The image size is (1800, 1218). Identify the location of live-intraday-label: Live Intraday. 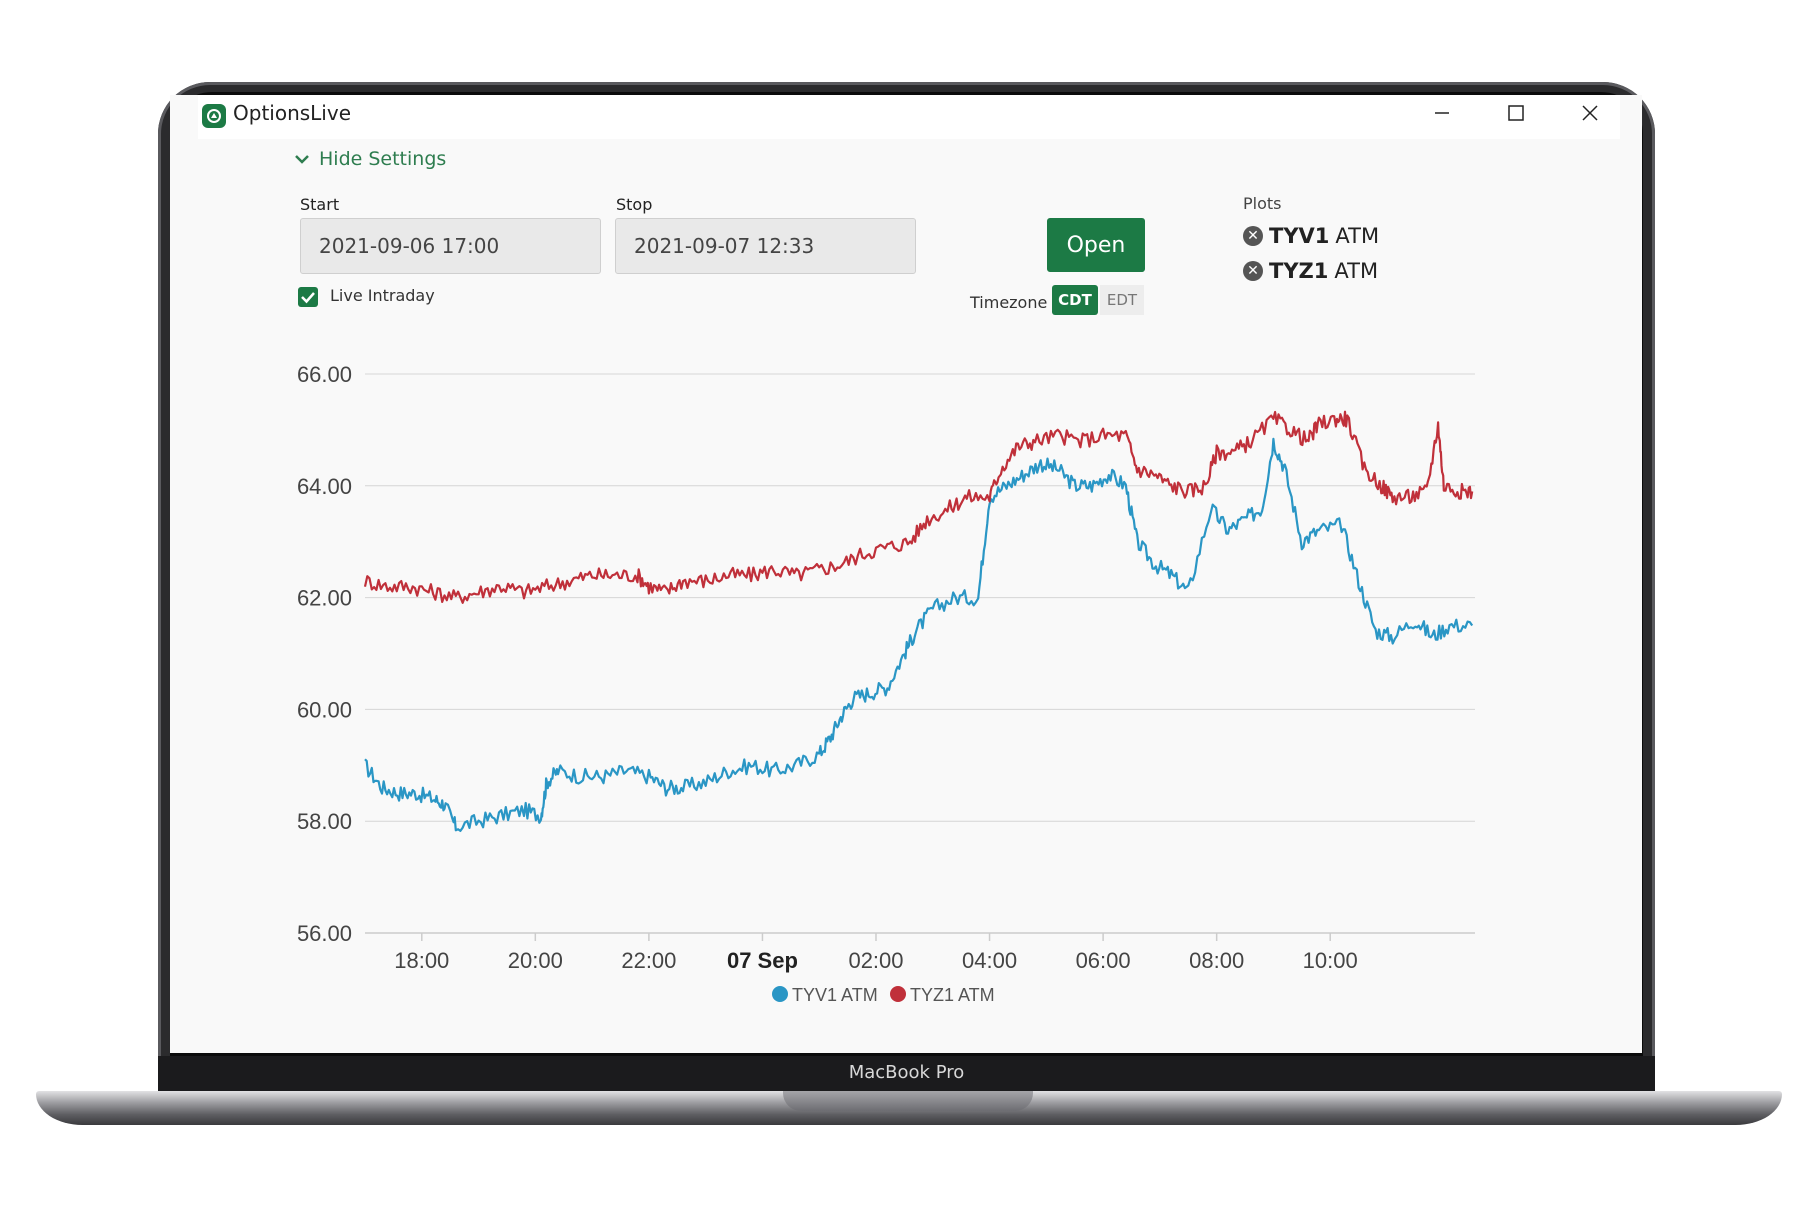
(382, 295).